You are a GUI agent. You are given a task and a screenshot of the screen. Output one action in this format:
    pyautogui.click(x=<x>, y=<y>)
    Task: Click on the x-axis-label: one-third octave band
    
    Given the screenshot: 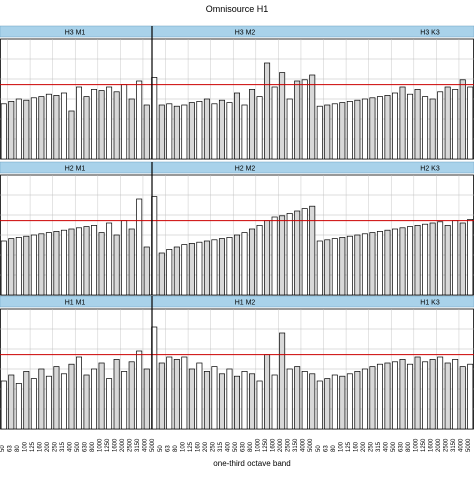 What is the action you would take?
    pyautogui.click(x=251, y=463)
    